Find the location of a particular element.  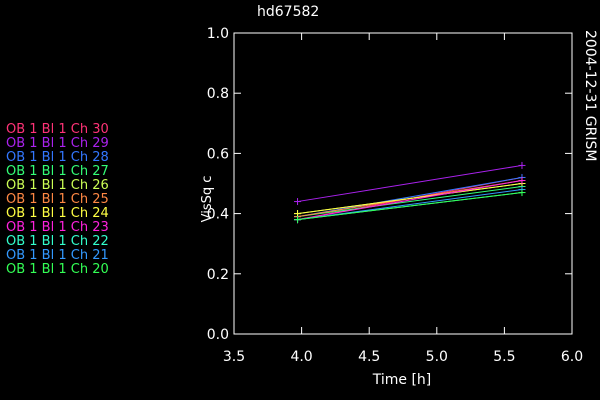

x-tick-label: 5.5 is located at coordinates (504, 357).